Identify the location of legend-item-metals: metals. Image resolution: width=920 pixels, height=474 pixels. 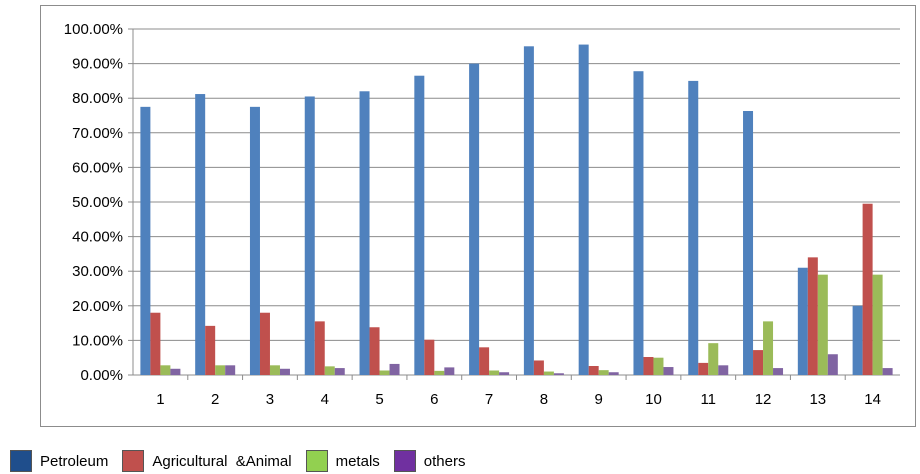
(342, 461).